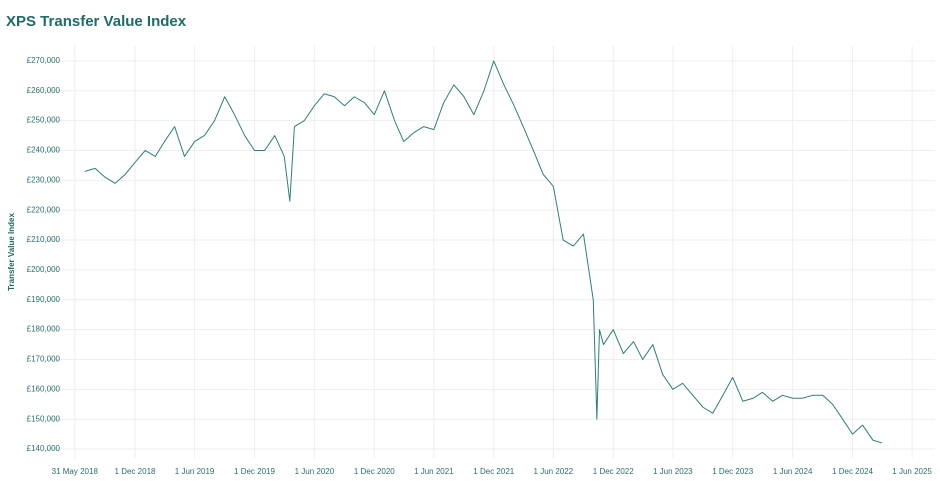  What do you see at coordinates (912, 471) in the screenshot?
I see `x-tick-label: 1 Jun 2025` at bounding box center [912, 471].